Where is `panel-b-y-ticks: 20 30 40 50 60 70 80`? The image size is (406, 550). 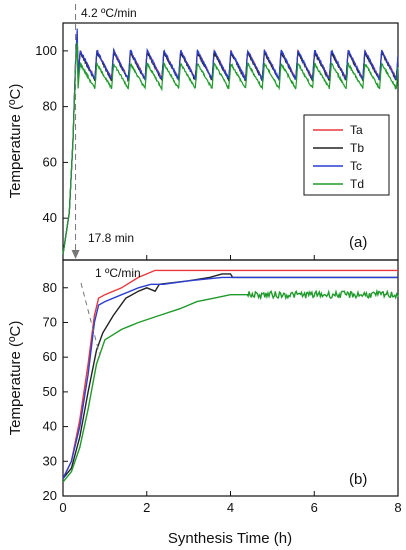 panel-b-y-ticks: 20 30 40 50 60 70 80 is located at coordinates (55, 391).